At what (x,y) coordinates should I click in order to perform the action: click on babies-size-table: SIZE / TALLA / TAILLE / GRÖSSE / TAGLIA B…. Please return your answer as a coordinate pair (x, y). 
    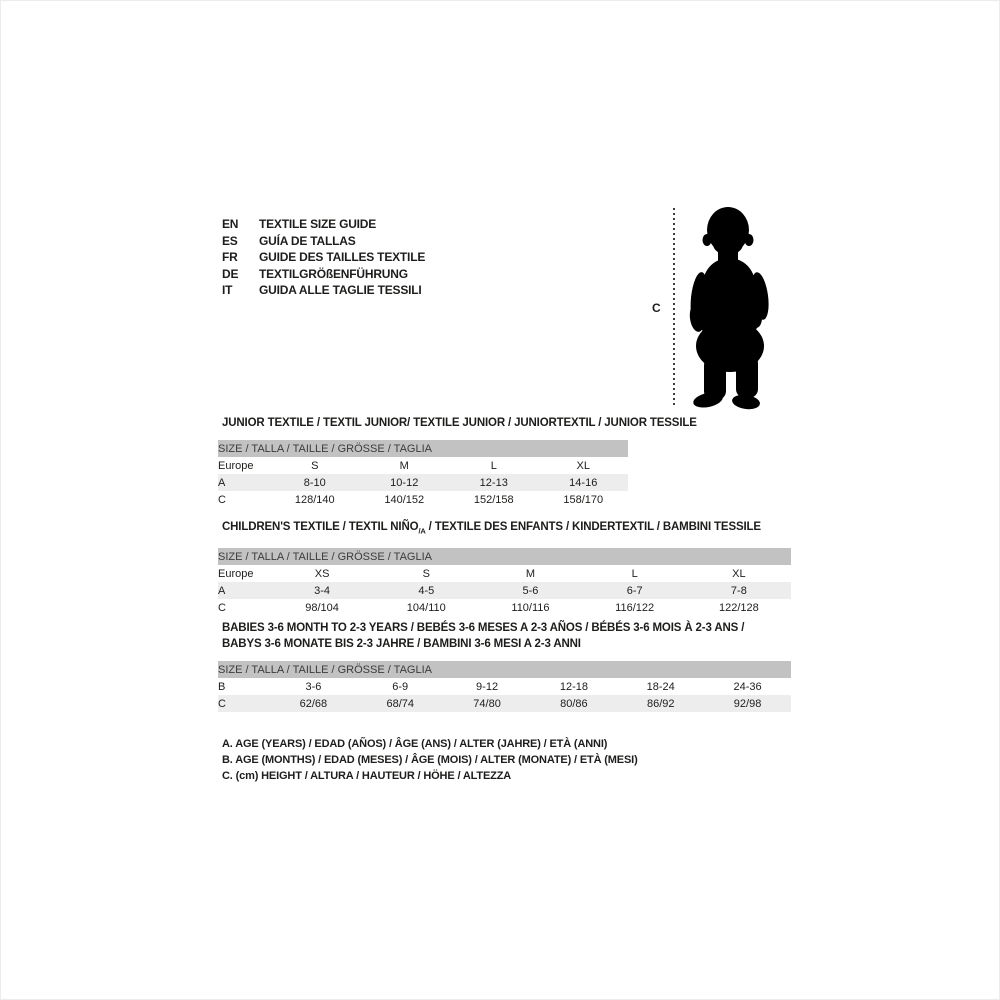
    Looking at the image, I should click on (504, 686).